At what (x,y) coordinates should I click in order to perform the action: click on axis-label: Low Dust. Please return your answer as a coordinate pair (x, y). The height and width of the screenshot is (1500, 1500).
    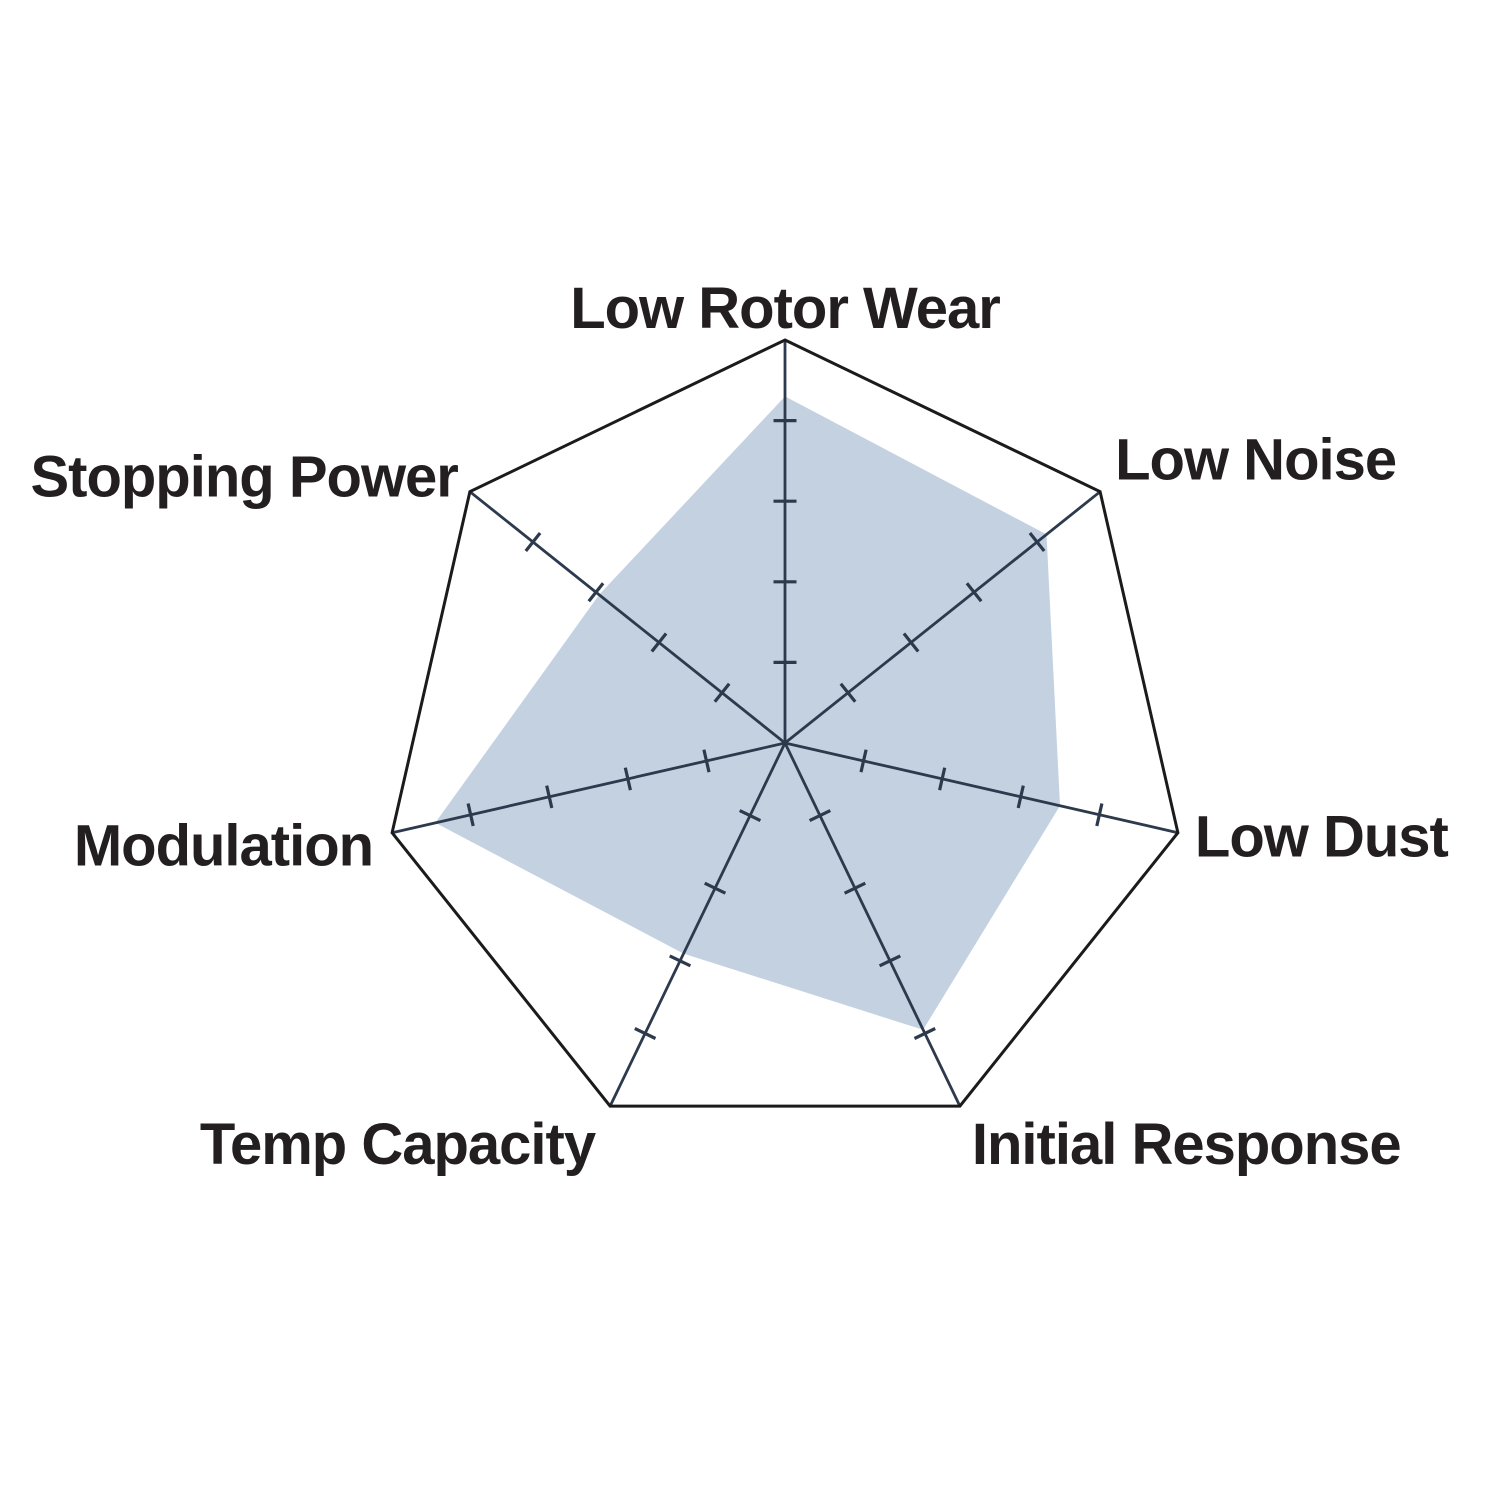
    Looking at the image, I should click on (1322, 837).